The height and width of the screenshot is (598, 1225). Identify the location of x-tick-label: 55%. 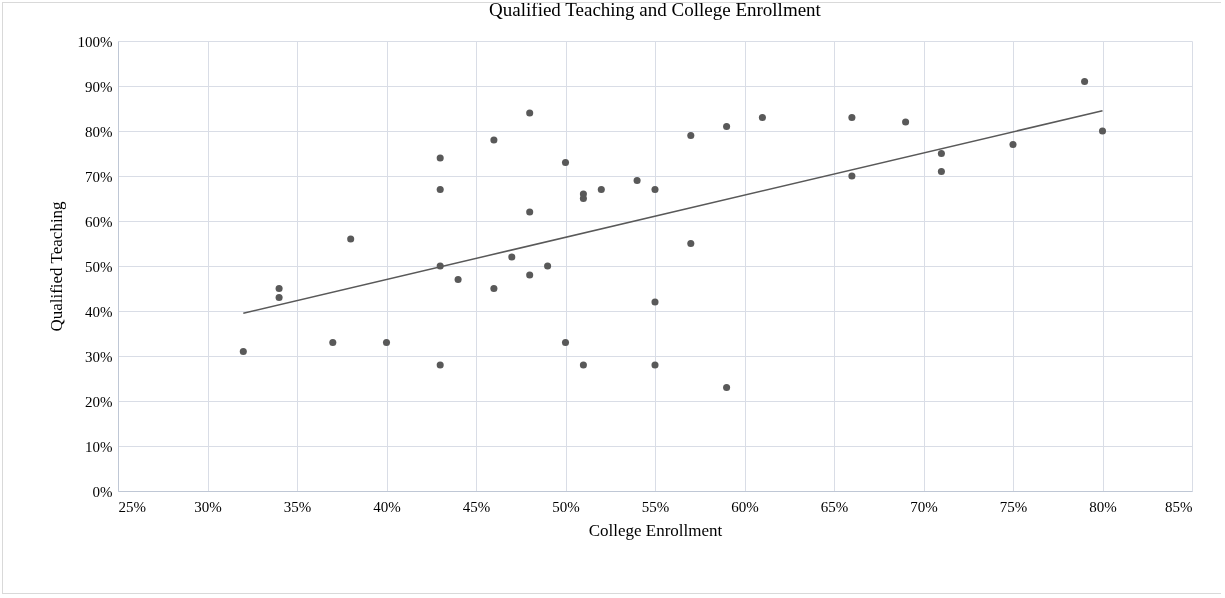
(655, 506).